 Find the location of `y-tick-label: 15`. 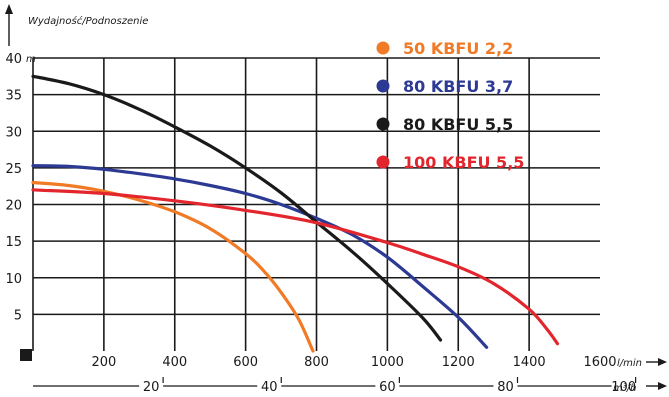

y-tick-label: 15 is located at coordinates (13, 242).